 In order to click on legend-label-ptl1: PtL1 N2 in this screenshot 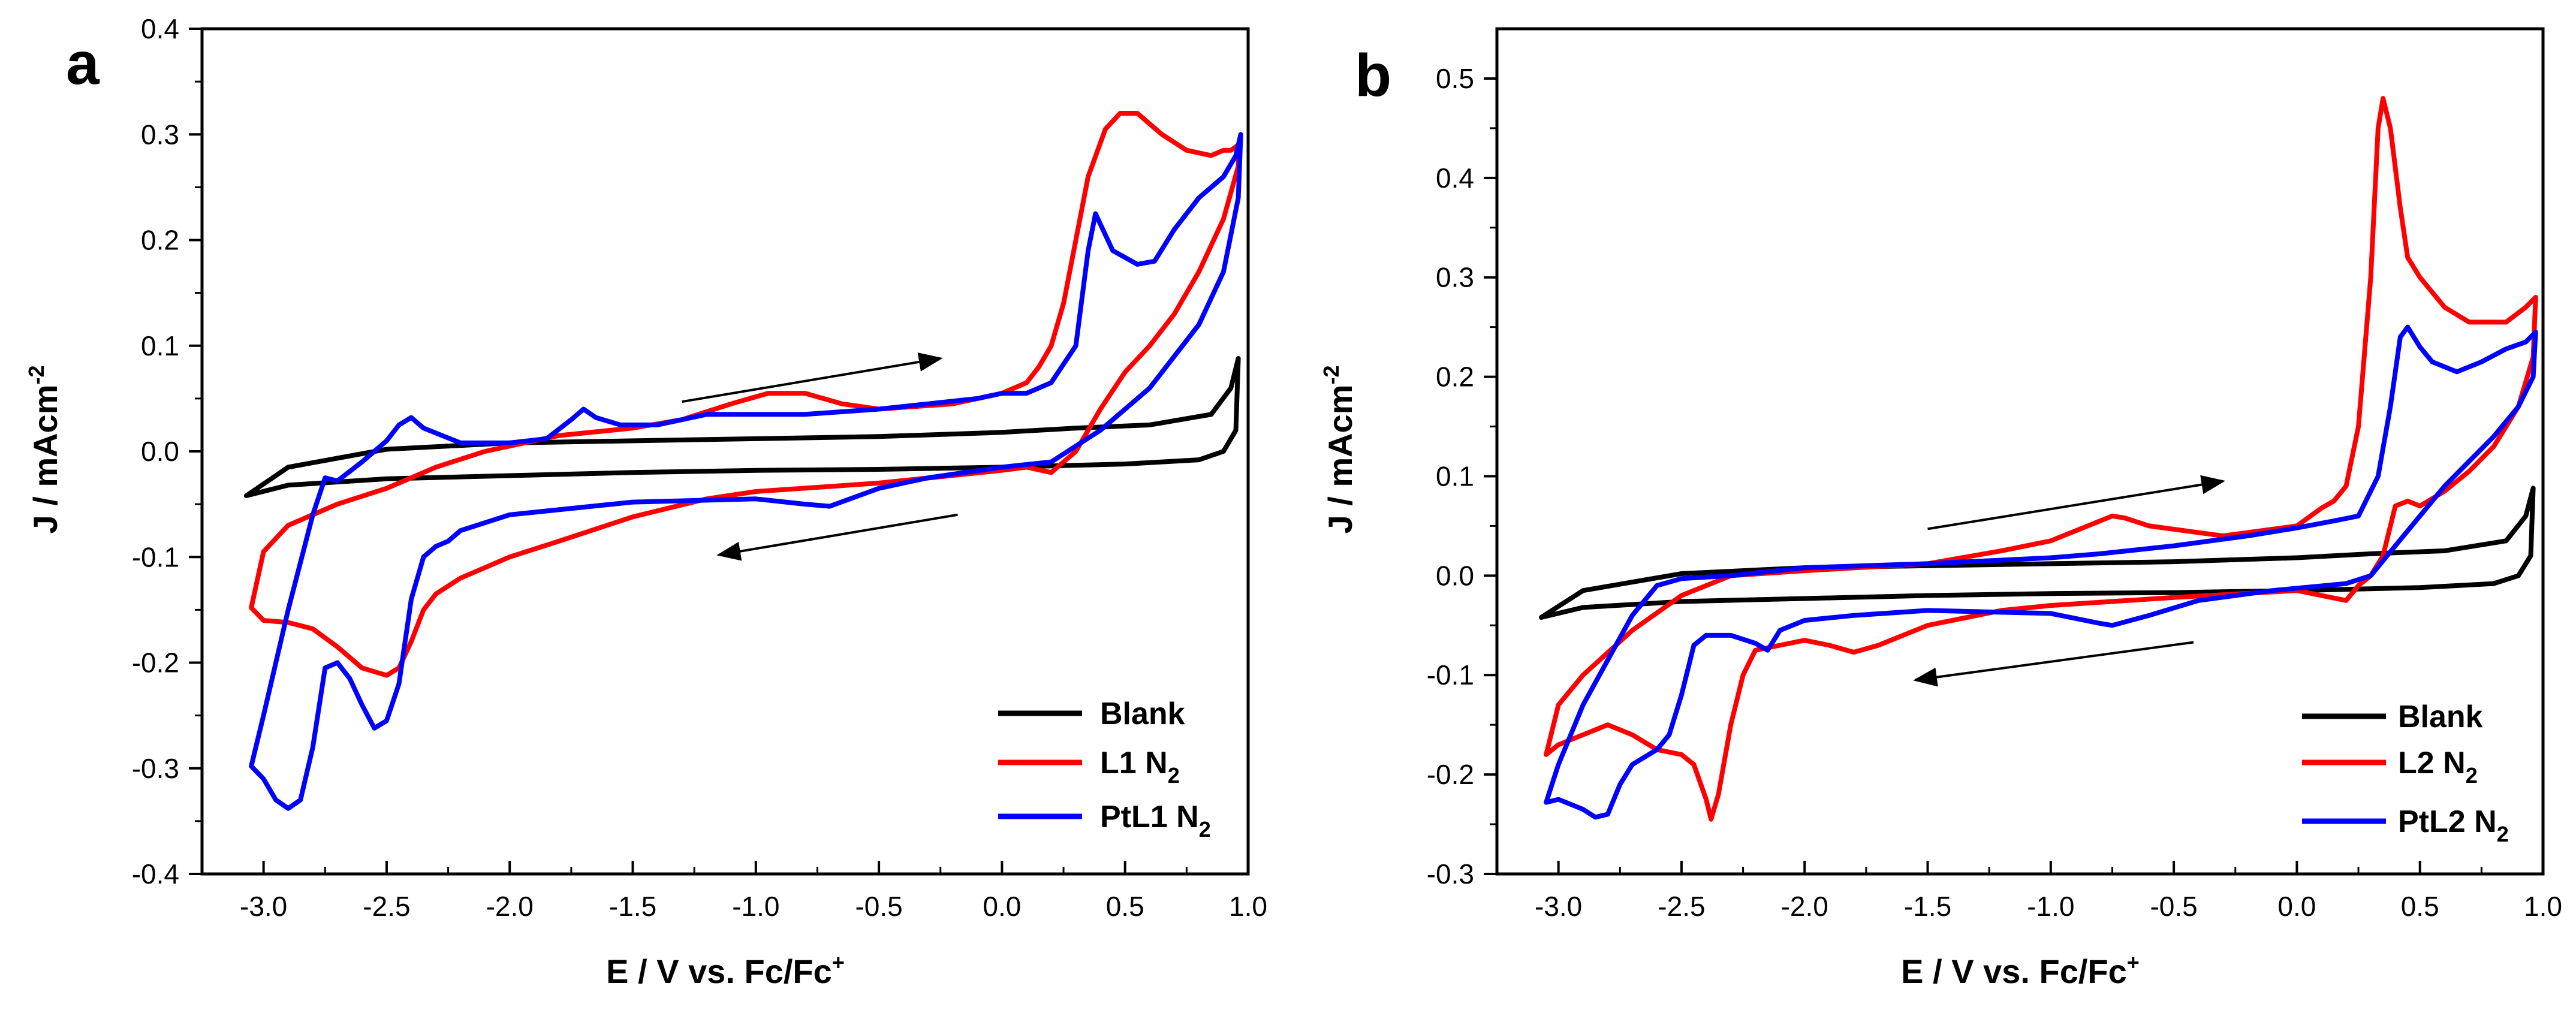, I will do `click(1155, 821)`.